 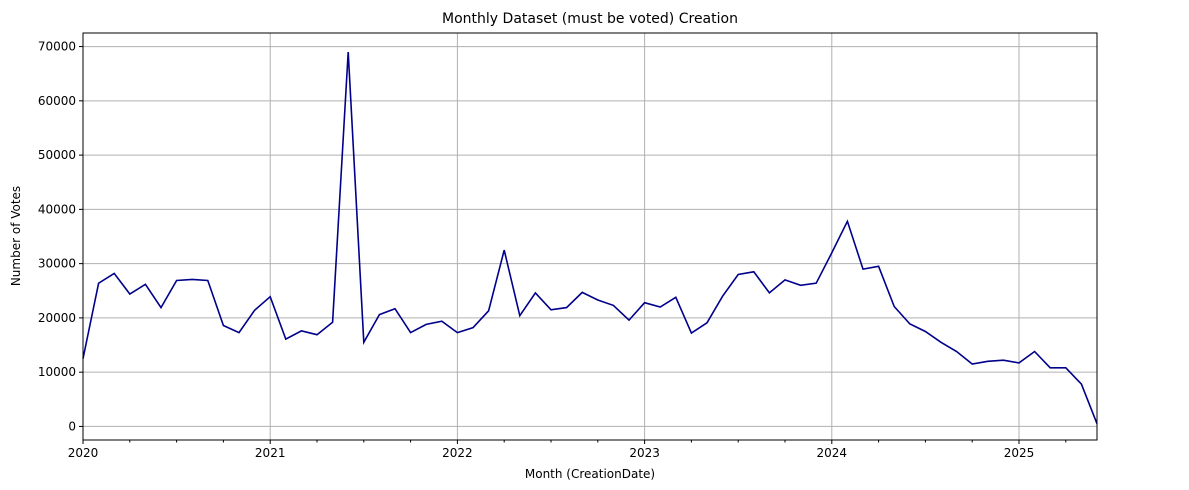 What do you see at coordinates (1019, 453) in the screenshot?
I see `x-tick-label: 2025` at bounding box center [1019, 453].